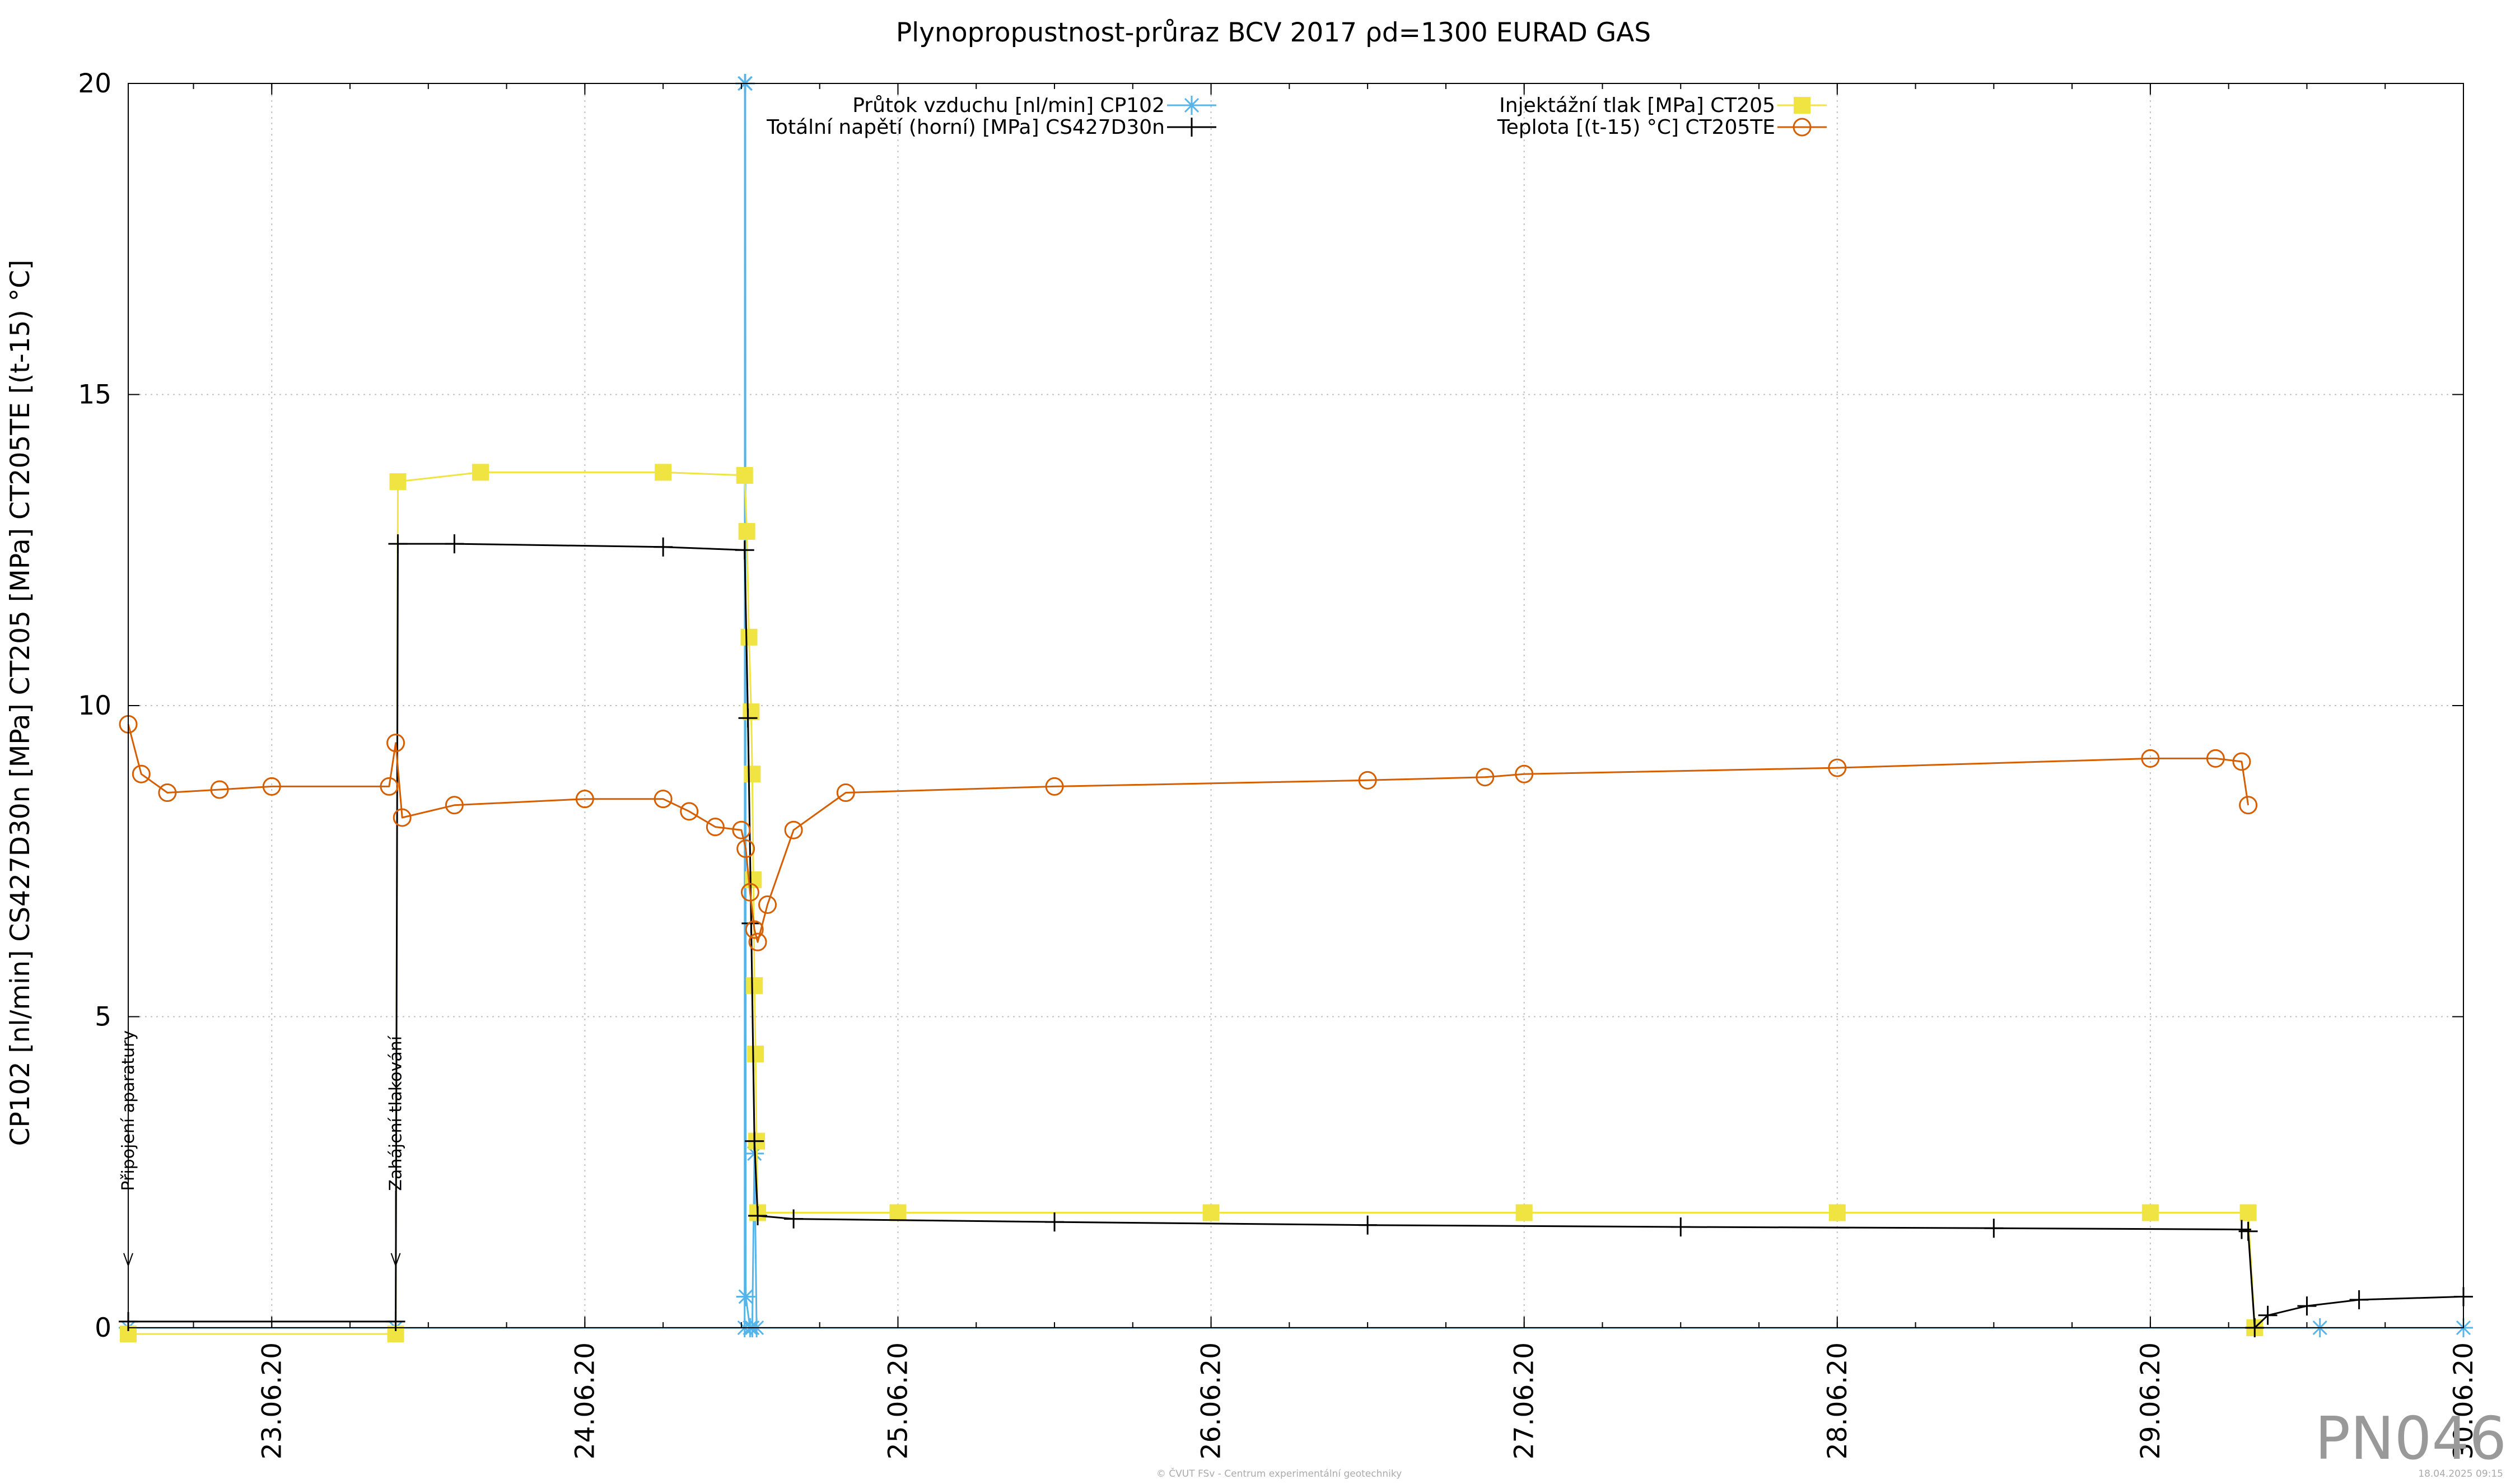 The height and width of the screenshot is (1484, 2520). I want to click on x-tick-label: 26.06.20, so click(1212, 1401).